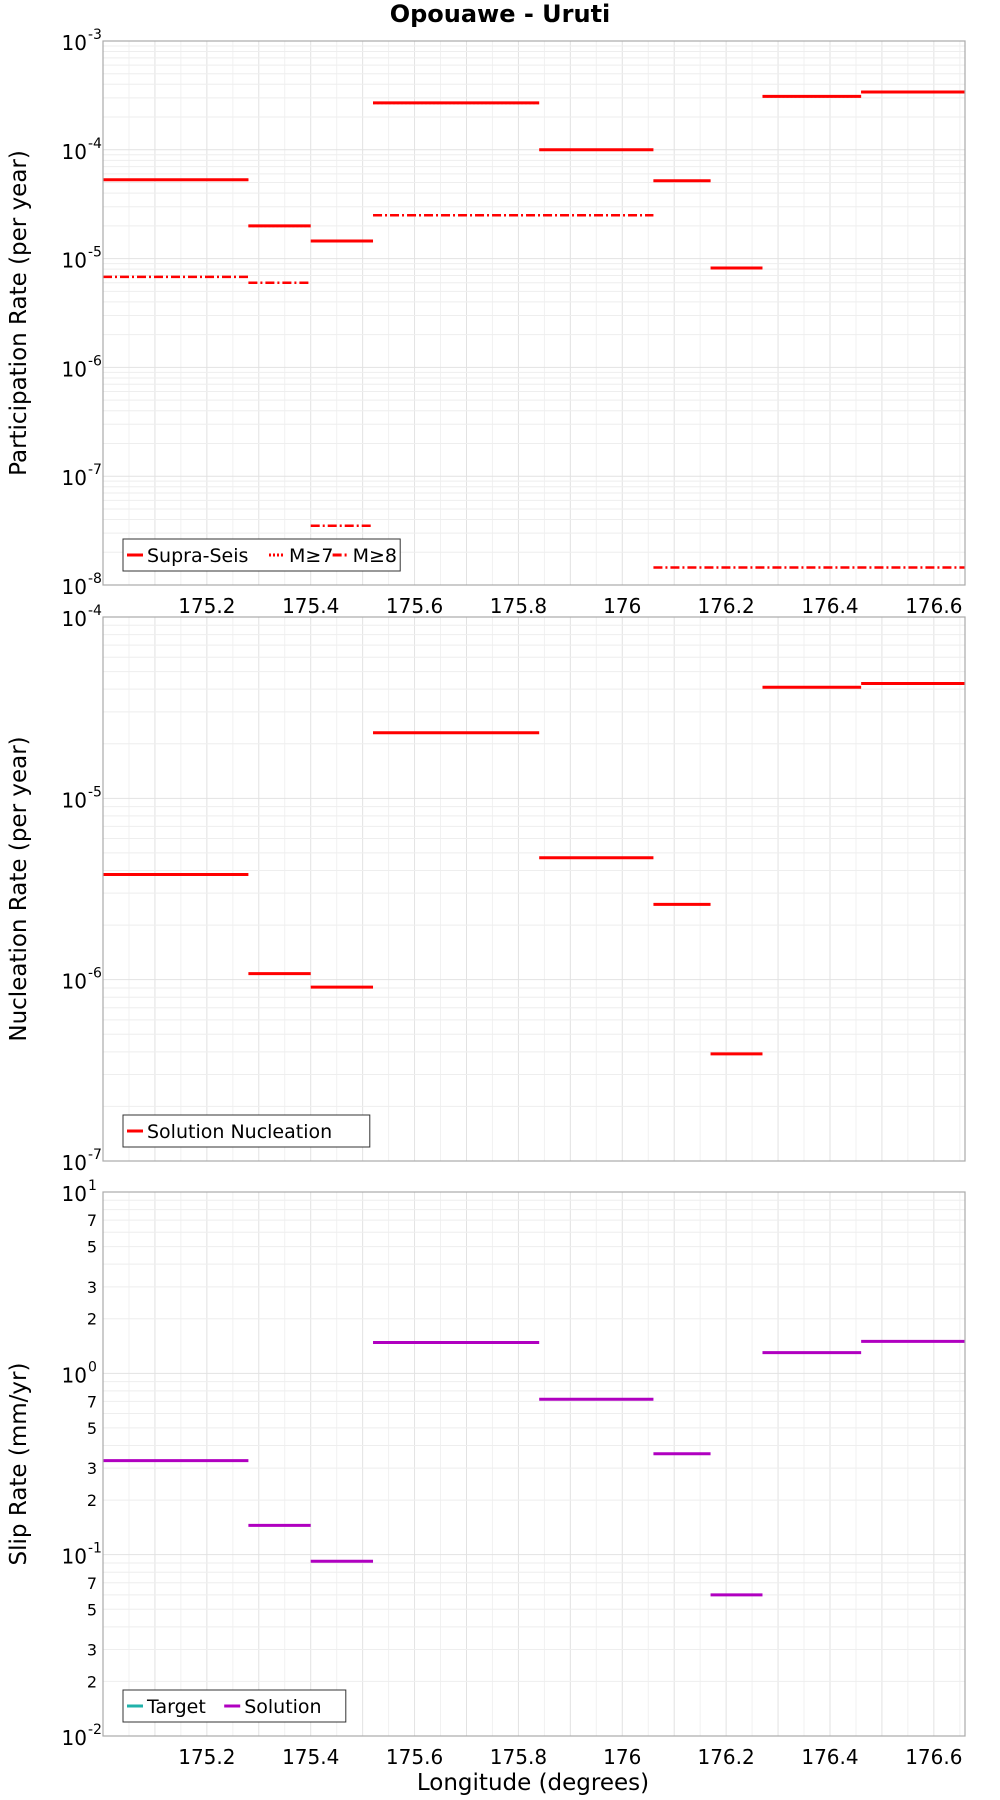 This screenshot has width=1000, height=1800. What do you see at coordinates (92, 1186) in the screenshot?
I see `y-tick-exponent: 1` at bounding box center [92, 1186].